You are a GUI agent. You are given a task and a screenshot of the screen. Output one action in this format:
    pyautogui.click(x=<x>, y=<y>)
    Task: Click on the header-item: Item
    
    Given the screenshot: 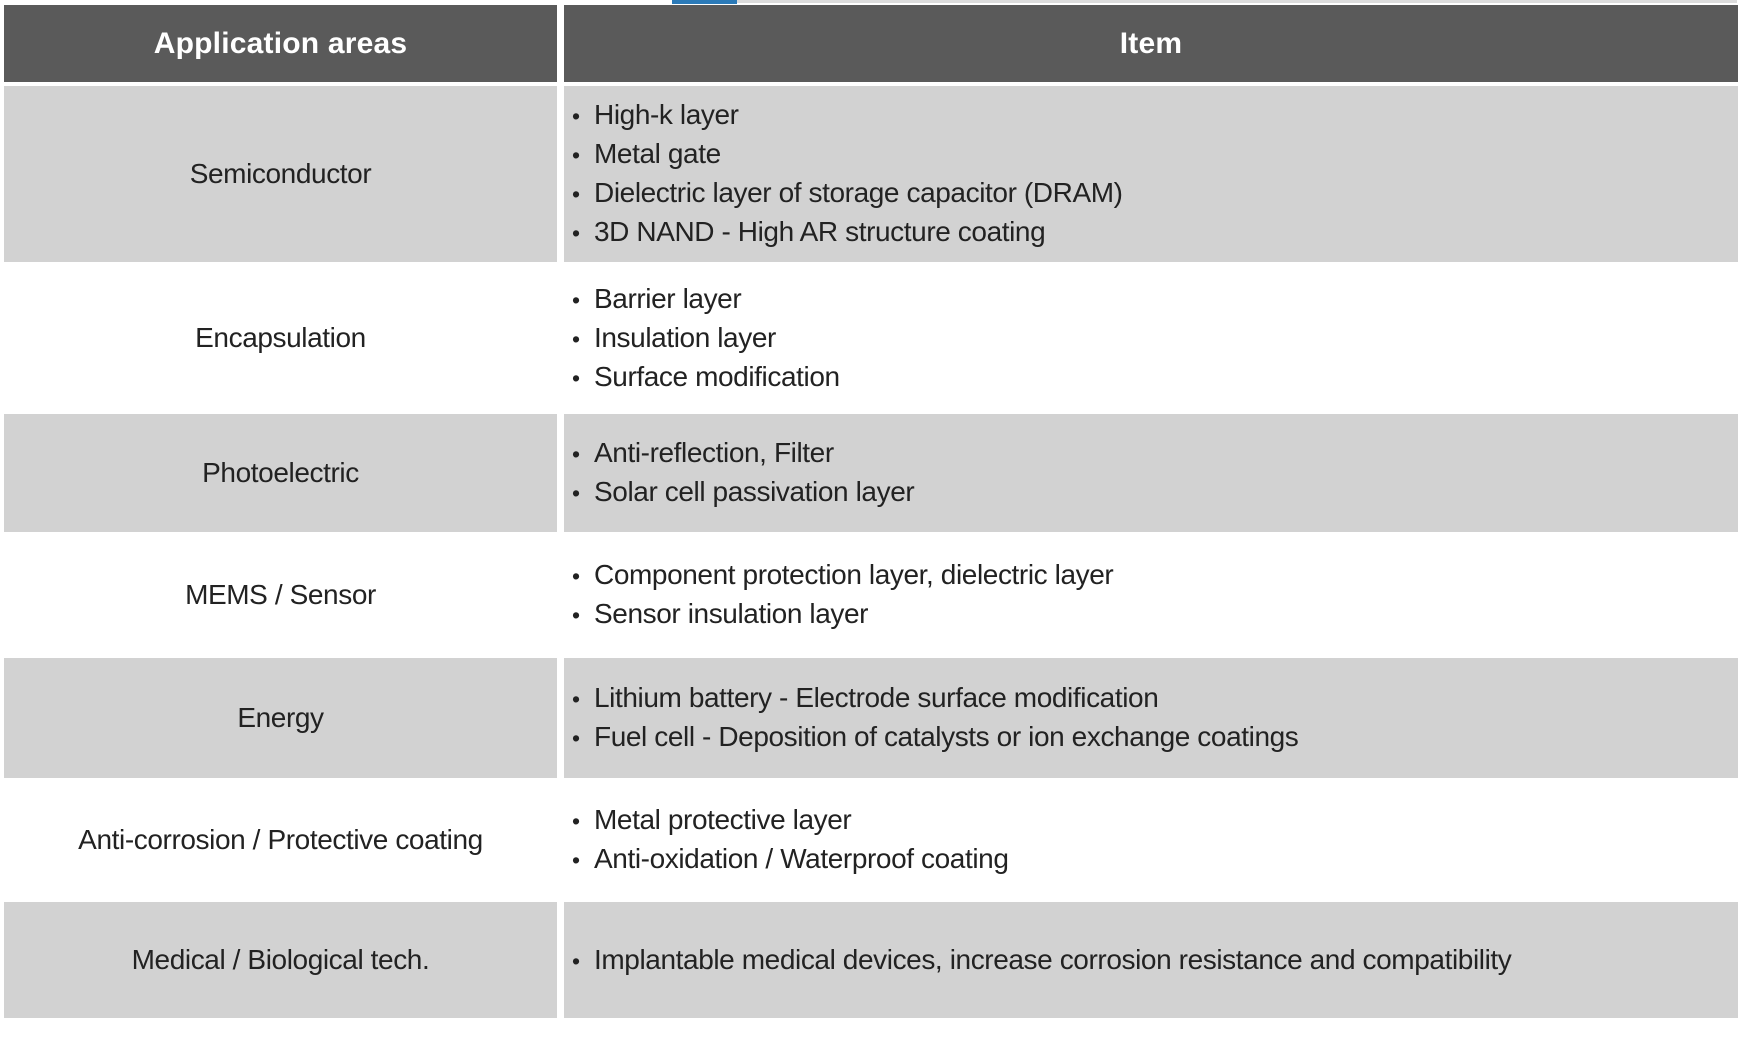 What is the action you would take?
    pyautogui.click(x=1151, y=43)
    